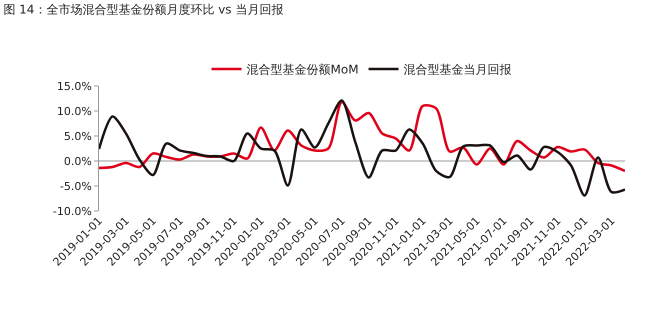 The height and width of the screenshot is (330, 661). I want to click on y-tick-label: 15.0%, so click(74, 86).